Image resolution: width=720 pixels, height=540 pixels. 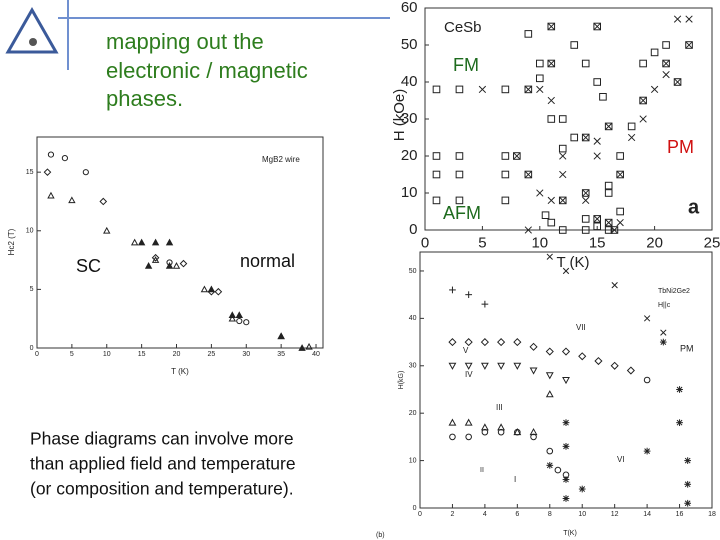 I want to click on chart-annotation: TbNi2Ge2, so click(x=674, y=291).